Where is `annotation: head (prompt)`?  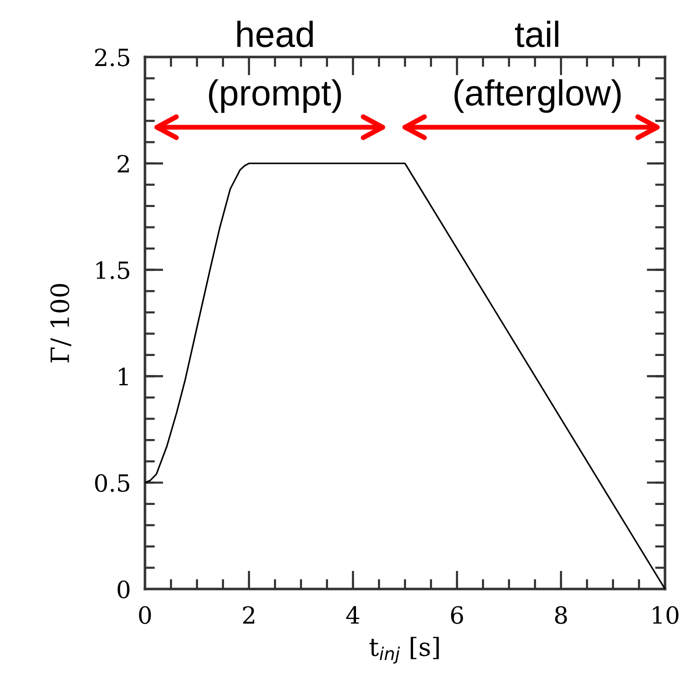
annotation: head (prompt) is located at coordinates (275, 66).